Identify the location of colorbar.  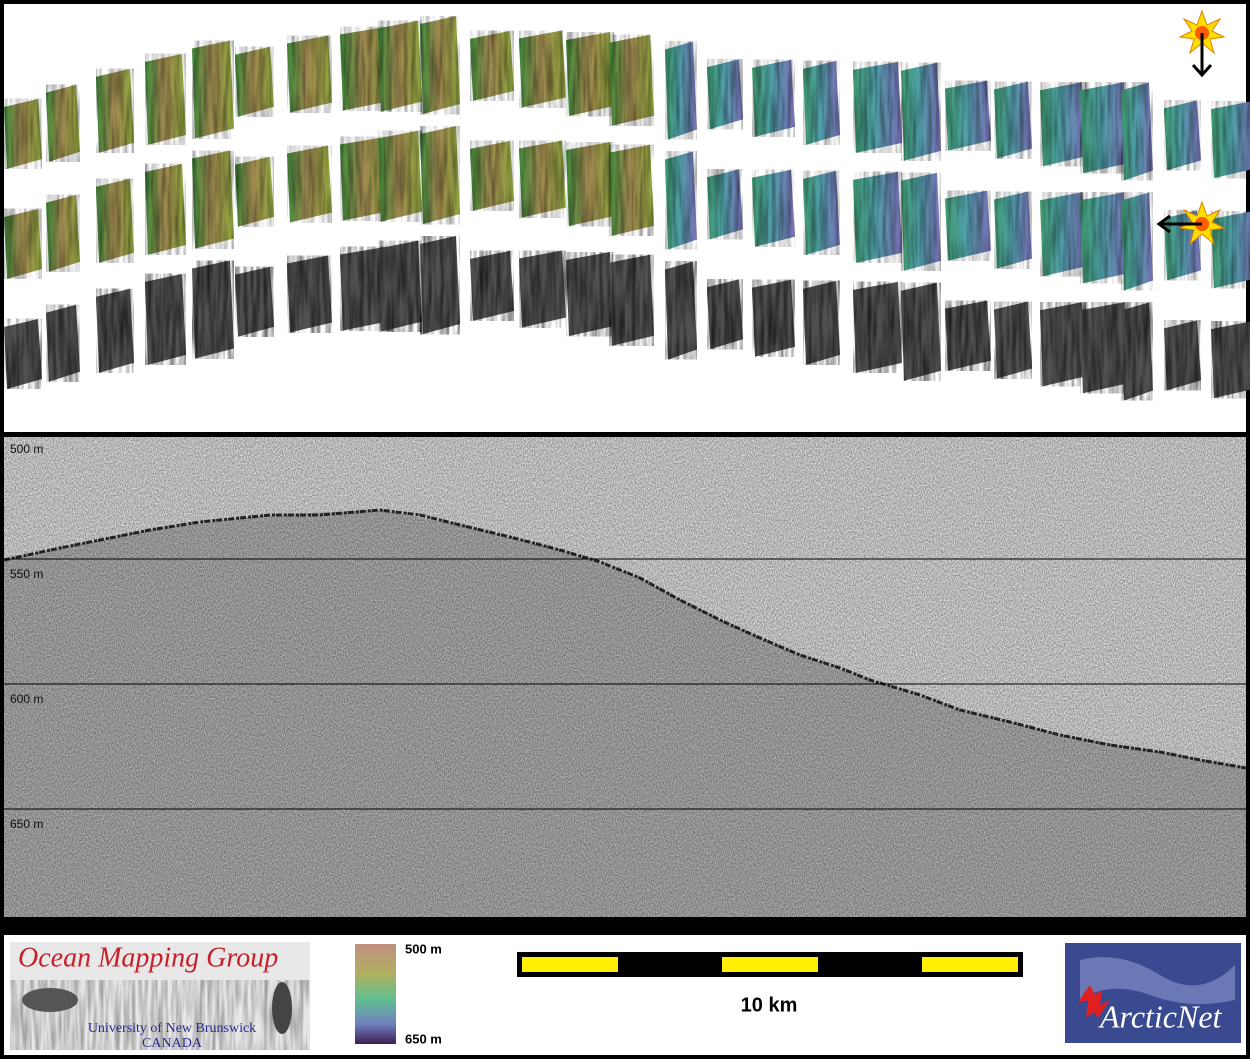
(375, 994).